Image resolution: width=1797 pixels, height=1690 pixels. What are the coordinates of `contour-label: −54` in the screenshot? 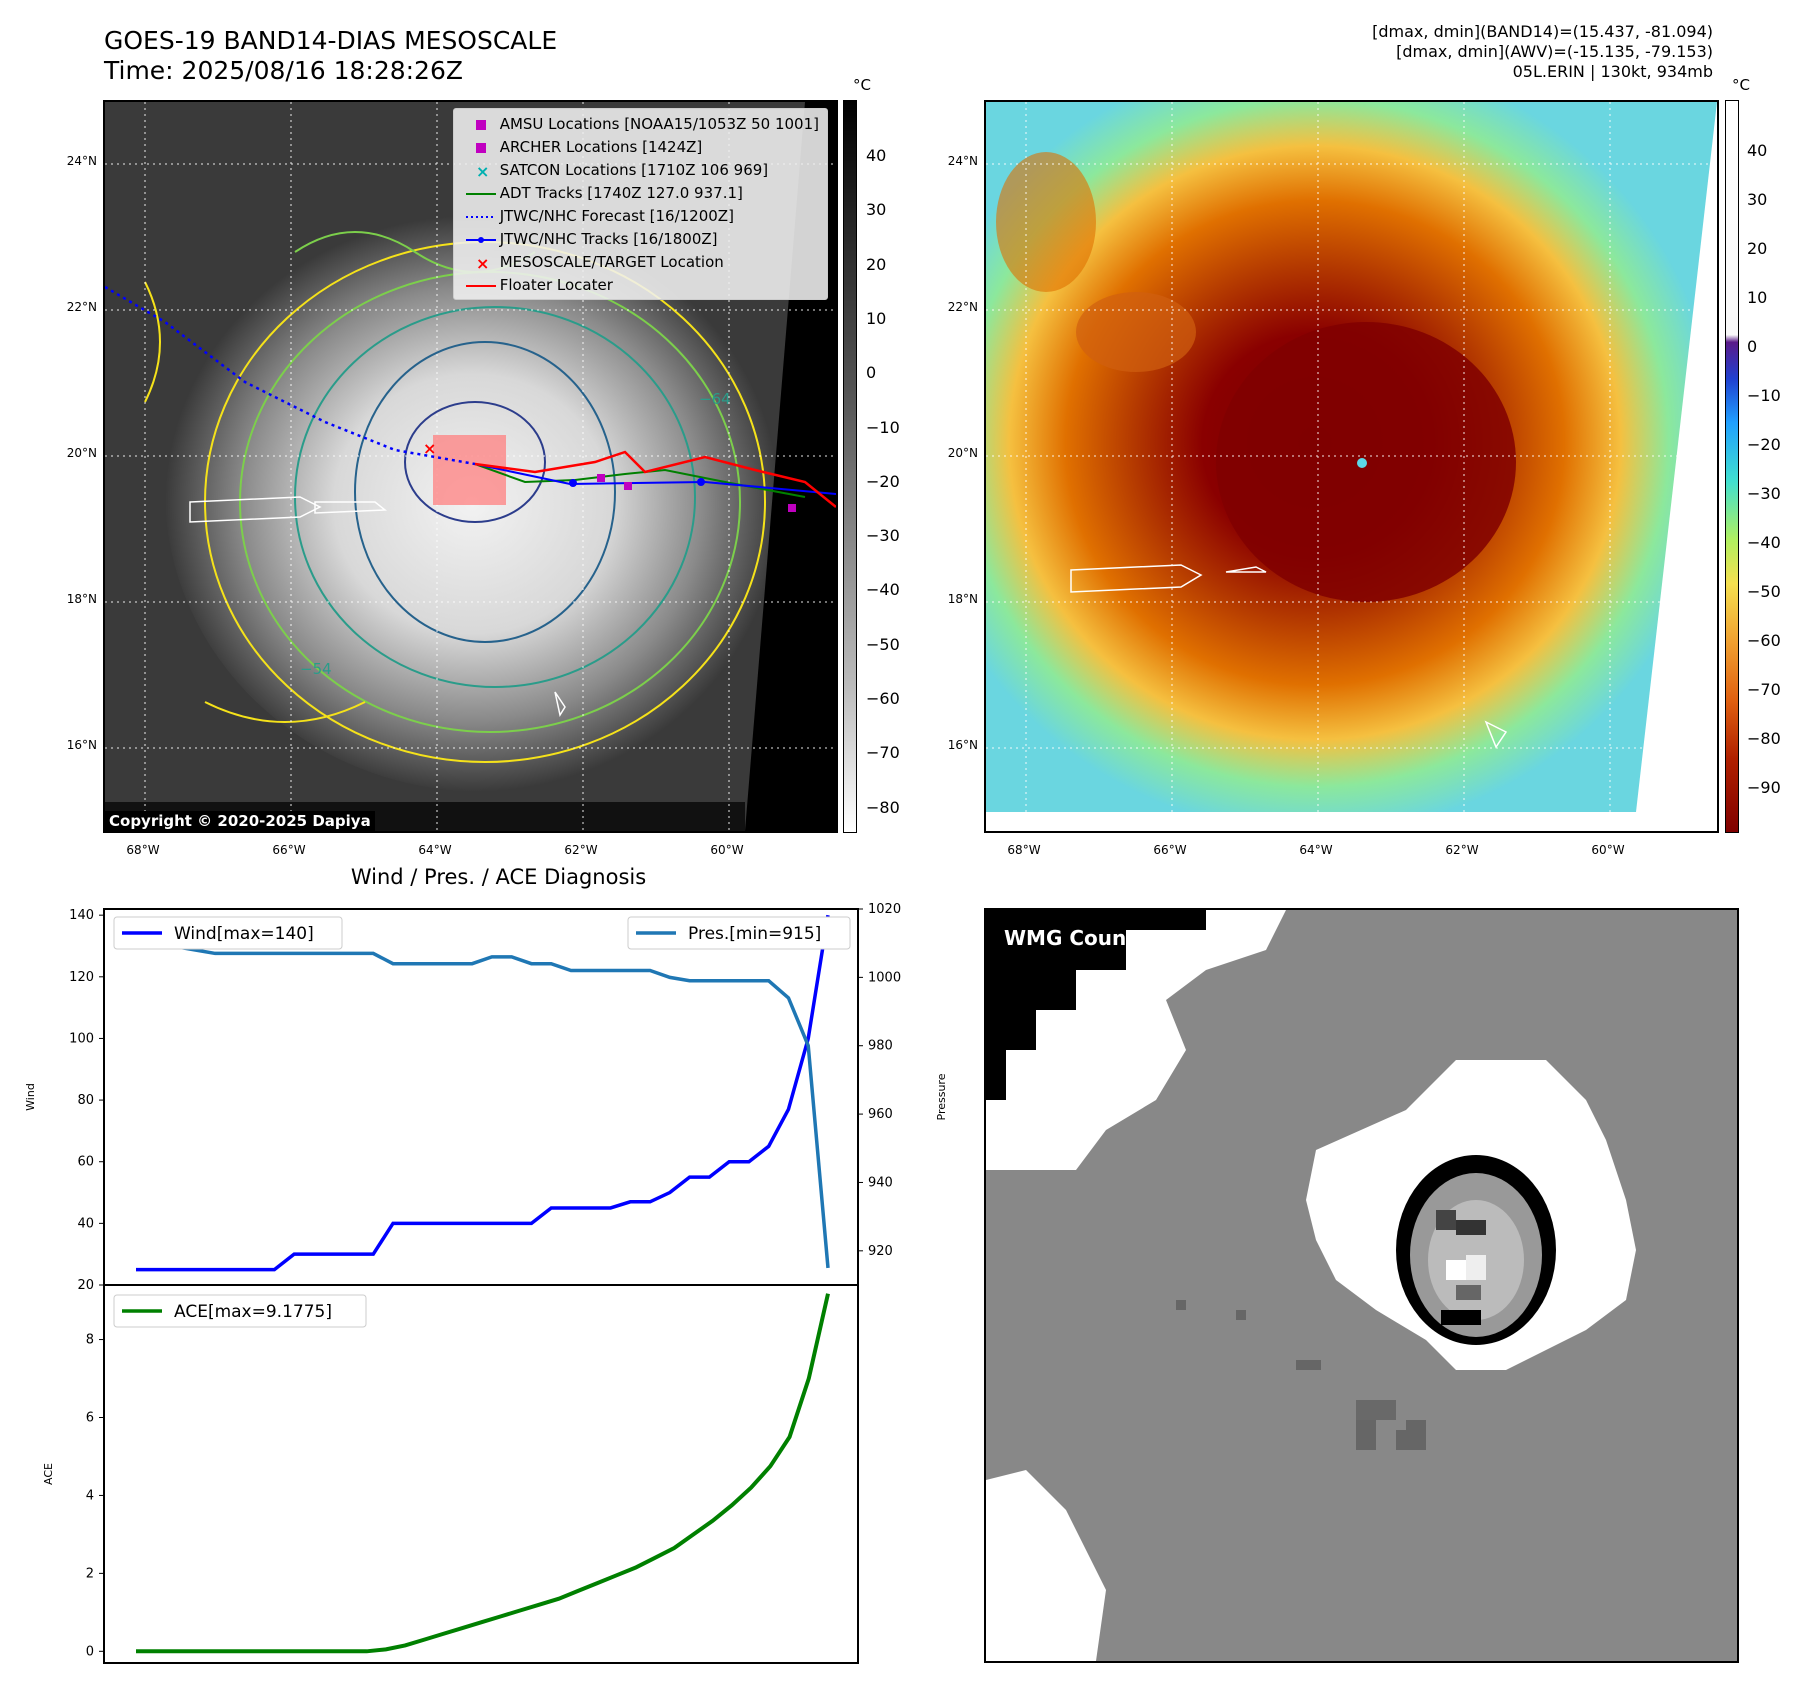 It's located at (316, 669).